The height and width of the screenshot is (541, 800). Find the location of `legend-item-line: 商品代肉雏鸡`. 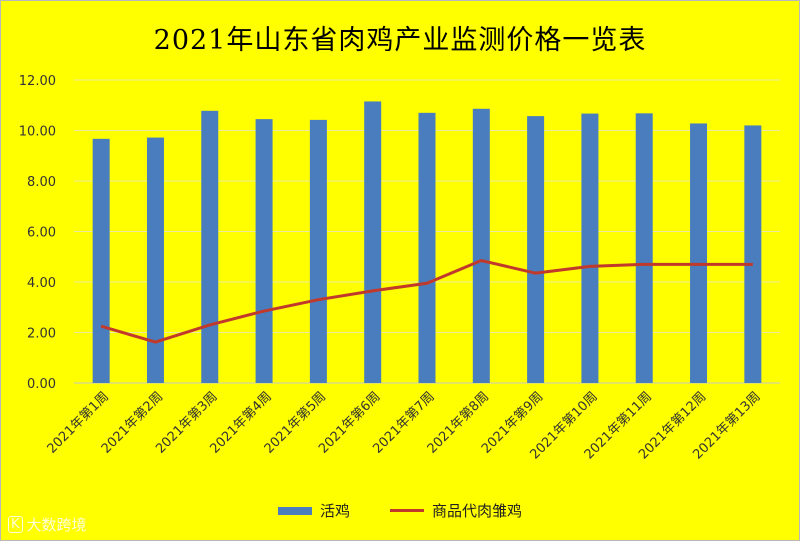

legend-item-line: 商品代肉雏鸡 is located at coordinates (456, 510).